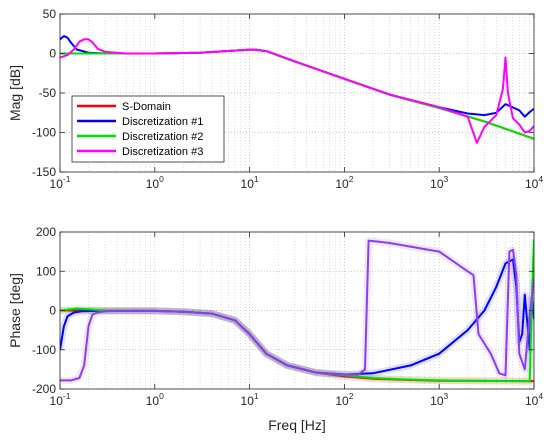  I want to click on x-axis-label: Freq [Hz], so click(297, 425).